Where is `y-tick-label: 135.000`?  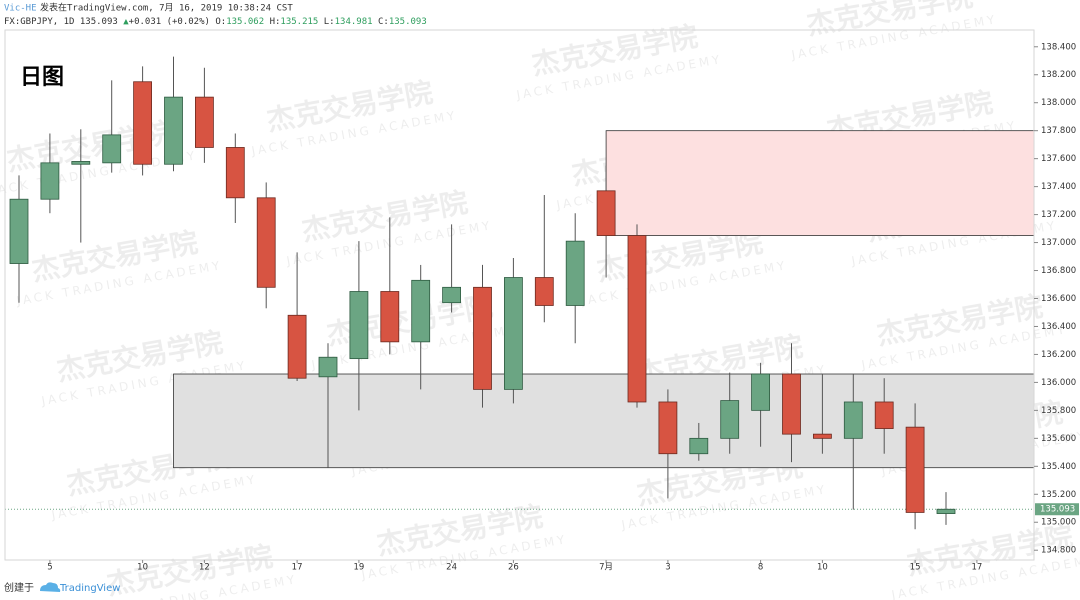 y-tick-label: 135.000 is located at coordinates (1058, 523).